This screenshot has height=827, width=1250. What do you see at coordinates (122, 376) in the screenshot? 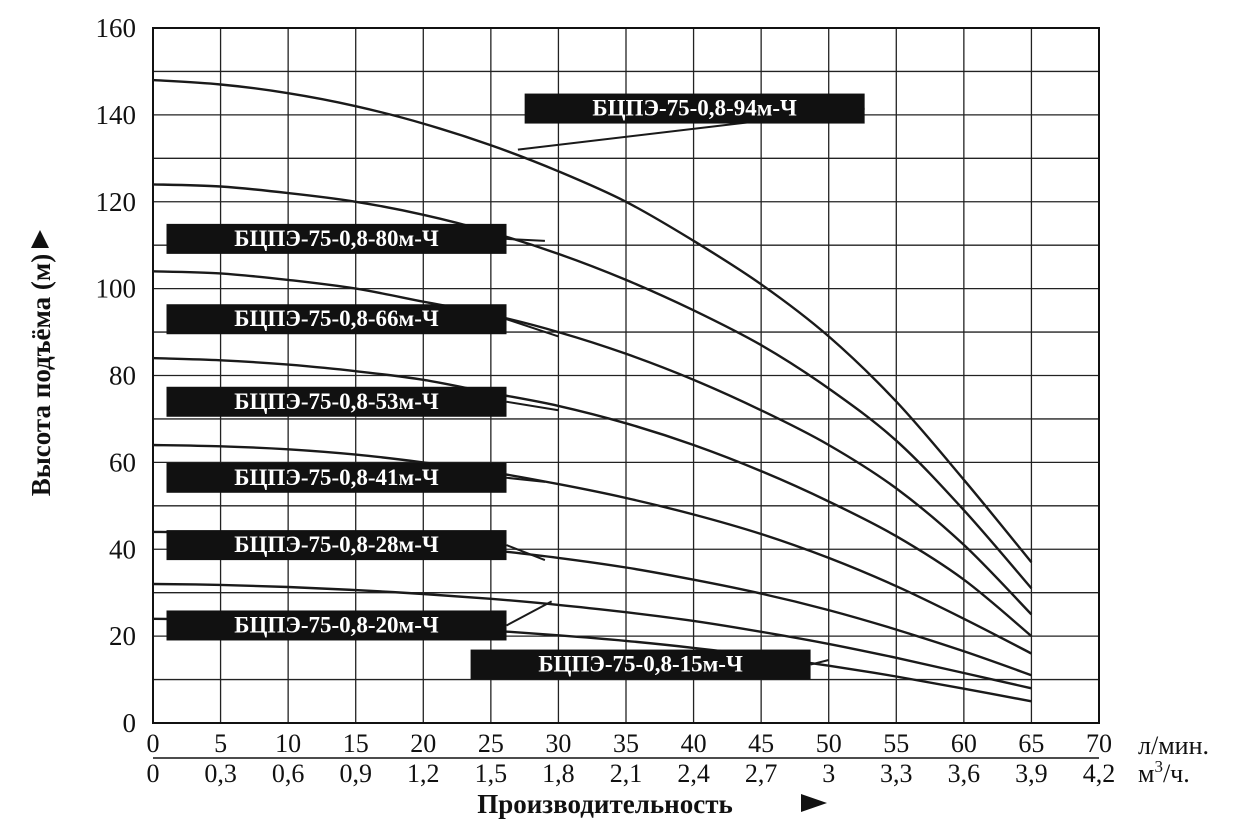
I see `y-tick-label: 80` at bounding box center [122, 376].